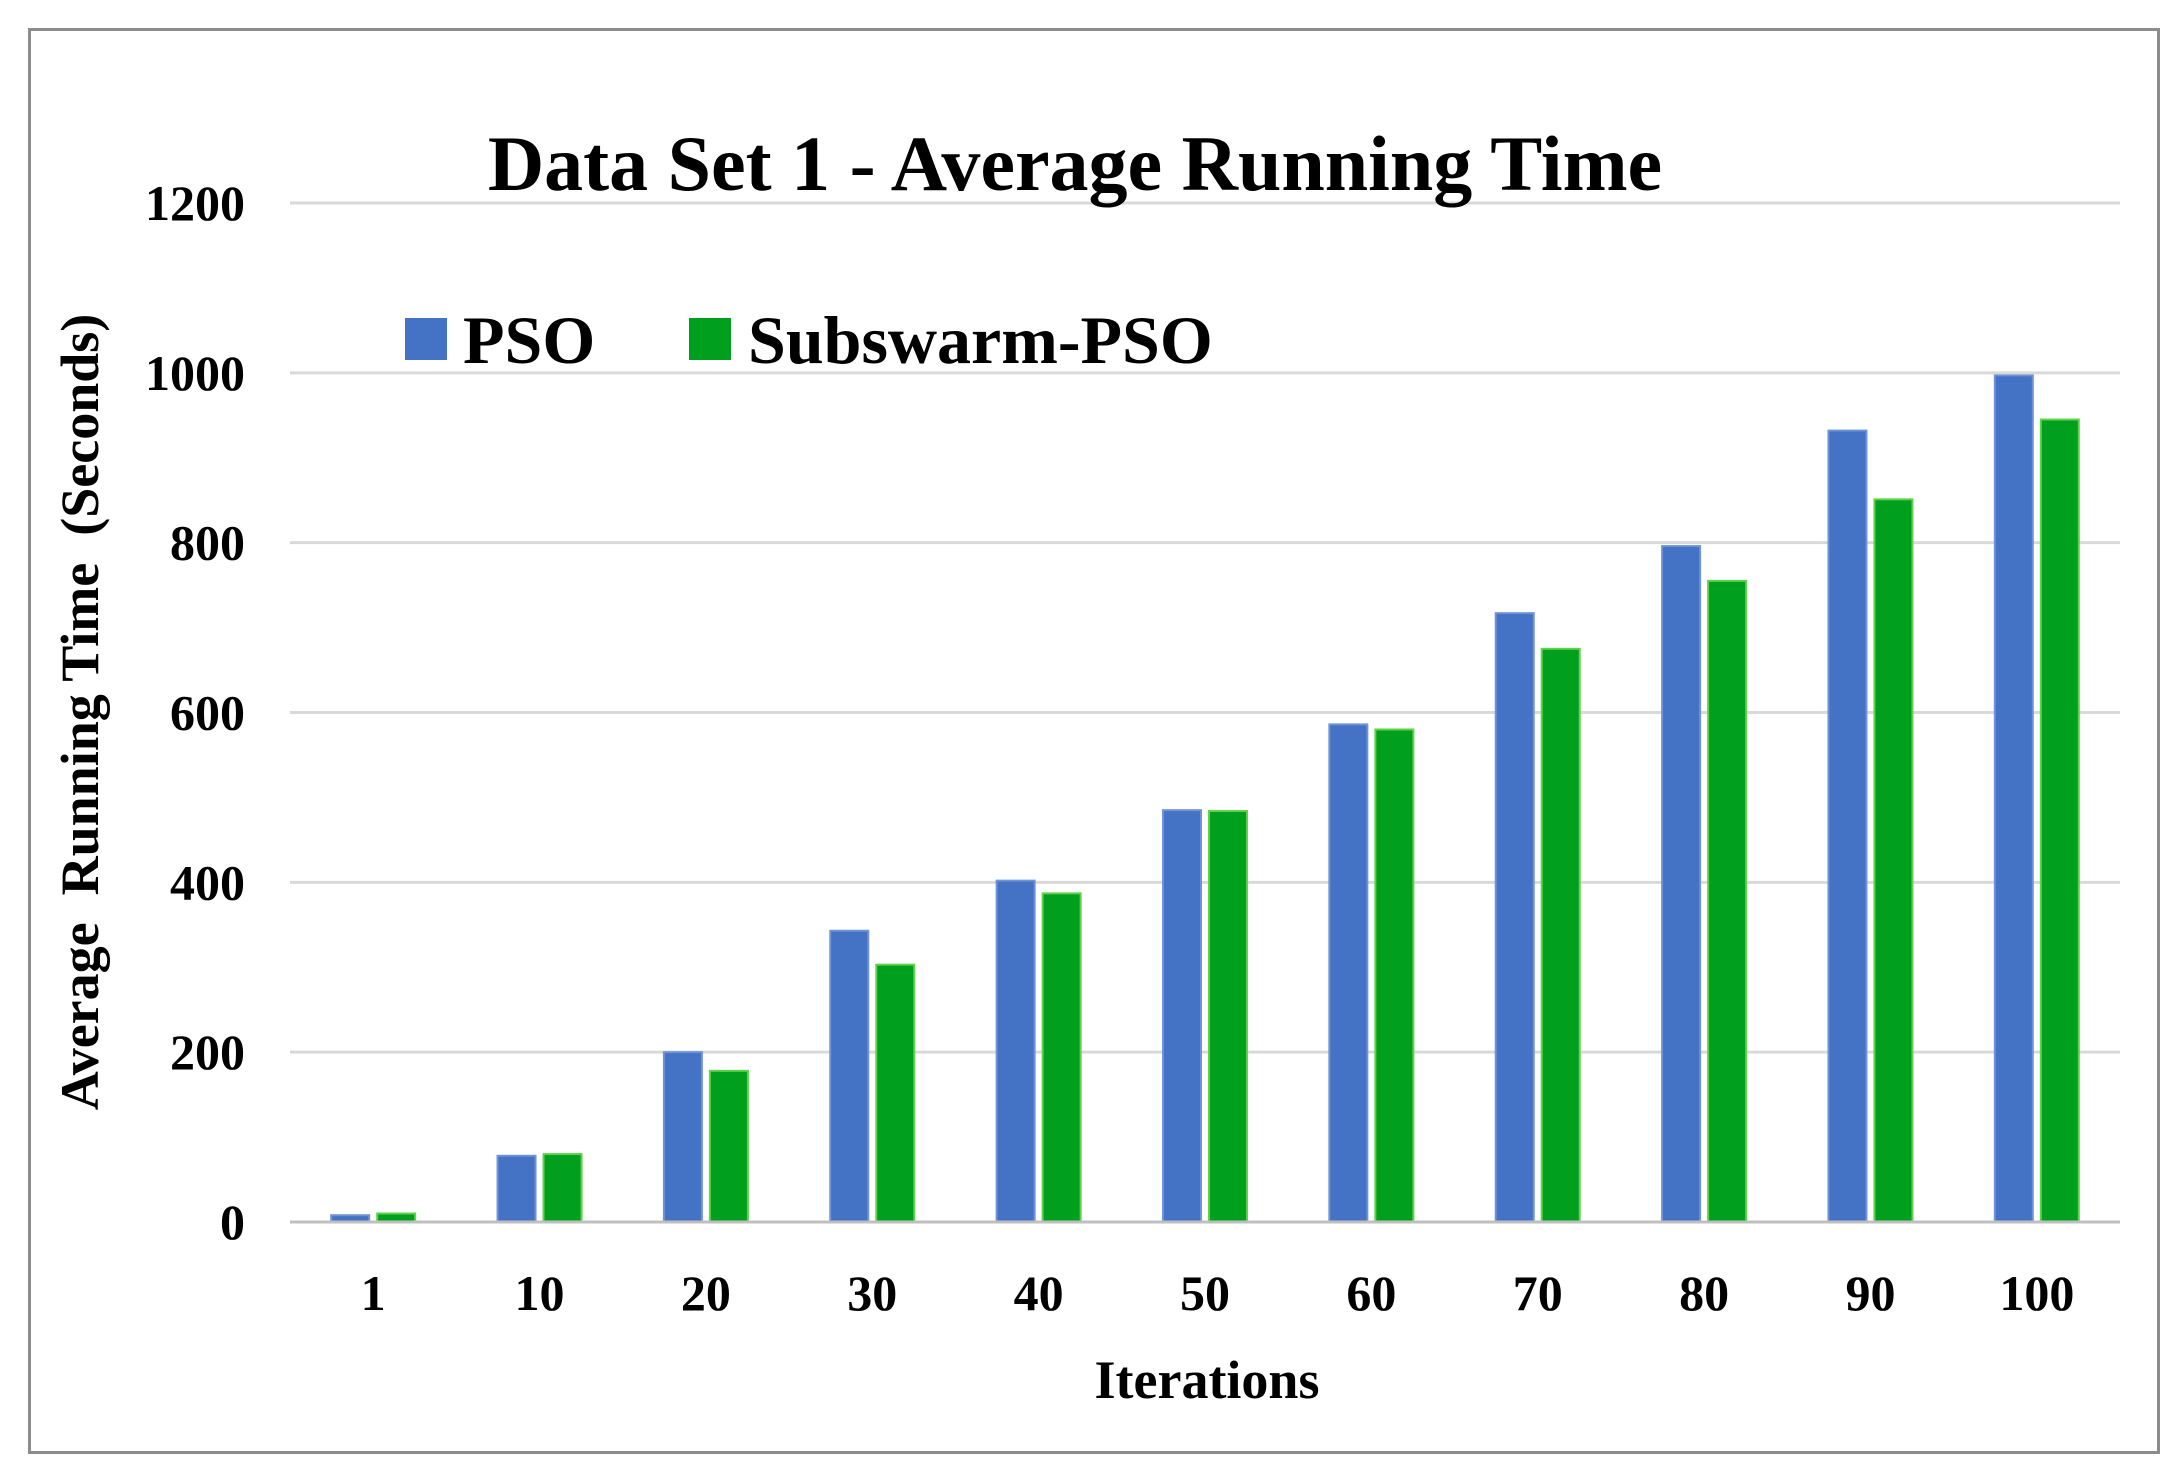 This screenshot has width=2176, height=1476. I want to click on y-tick-label: 400, so click(207, 882).